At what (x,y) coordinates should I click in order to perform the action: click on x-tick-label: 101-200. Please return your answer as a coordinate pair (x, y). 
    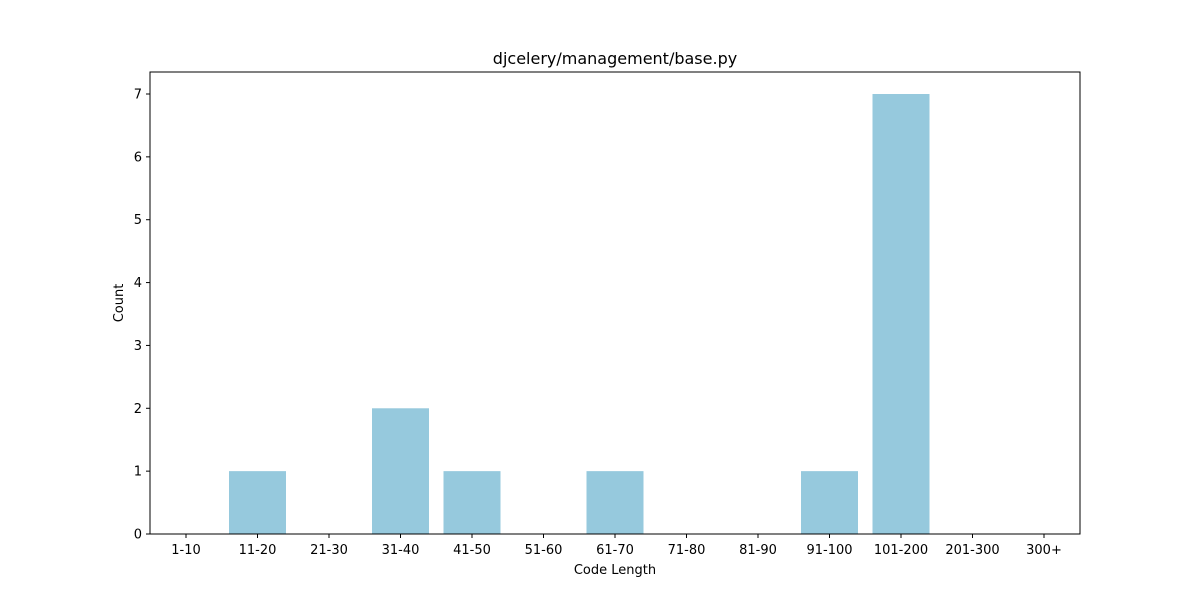
    Looking at the image, I should click on (901, 550).